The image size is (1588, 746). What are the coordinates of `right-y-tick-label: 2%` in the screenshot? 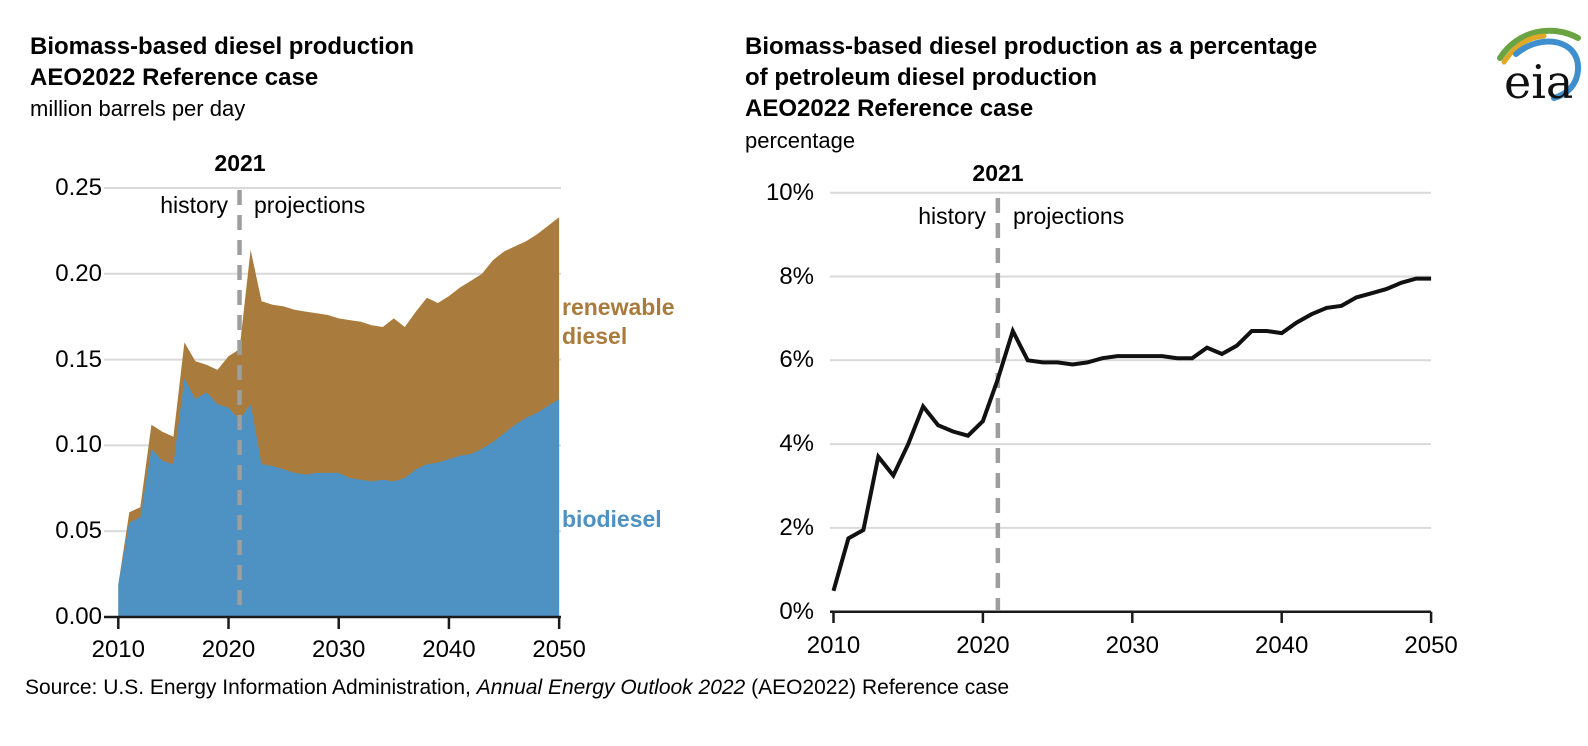 It's located at (796, 527).